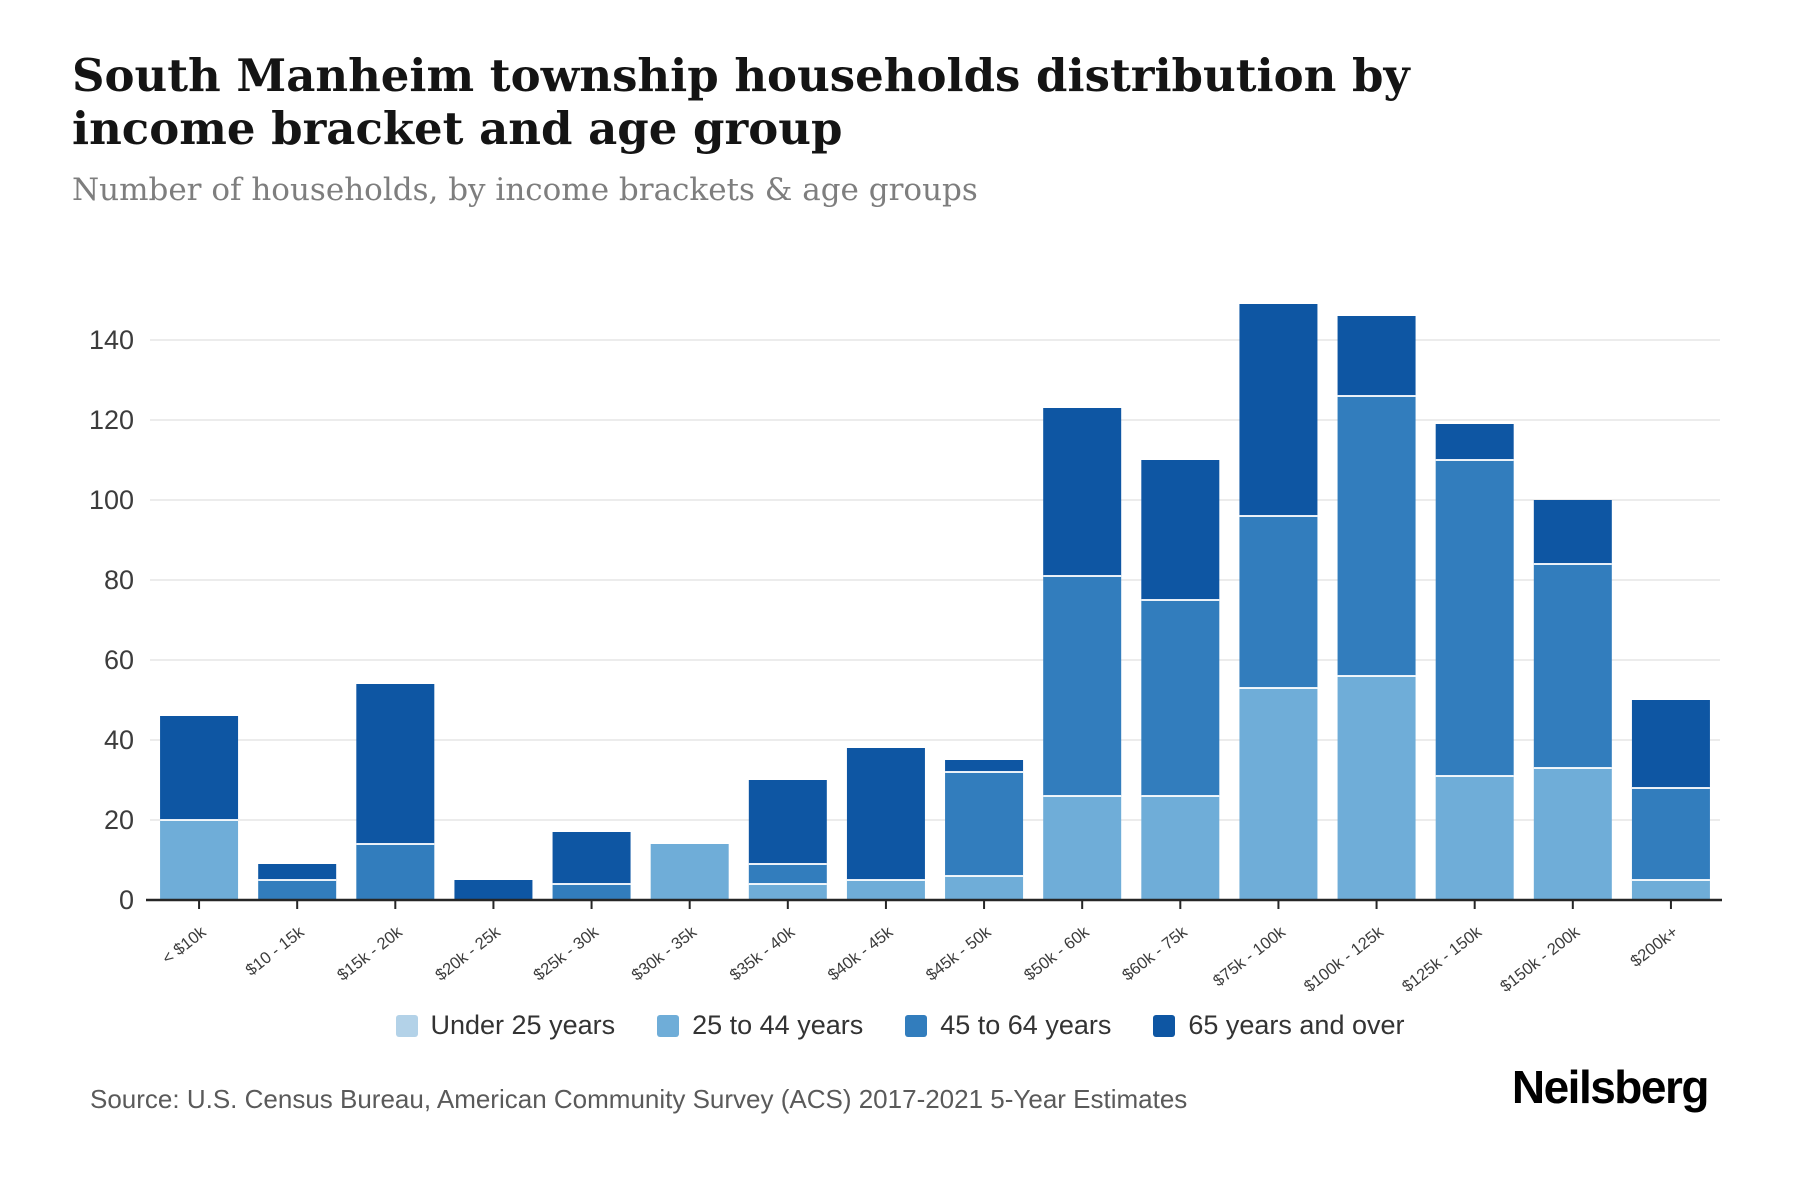  I want to click on legend-item: 45 to 64 years, so click(1008, 1025).